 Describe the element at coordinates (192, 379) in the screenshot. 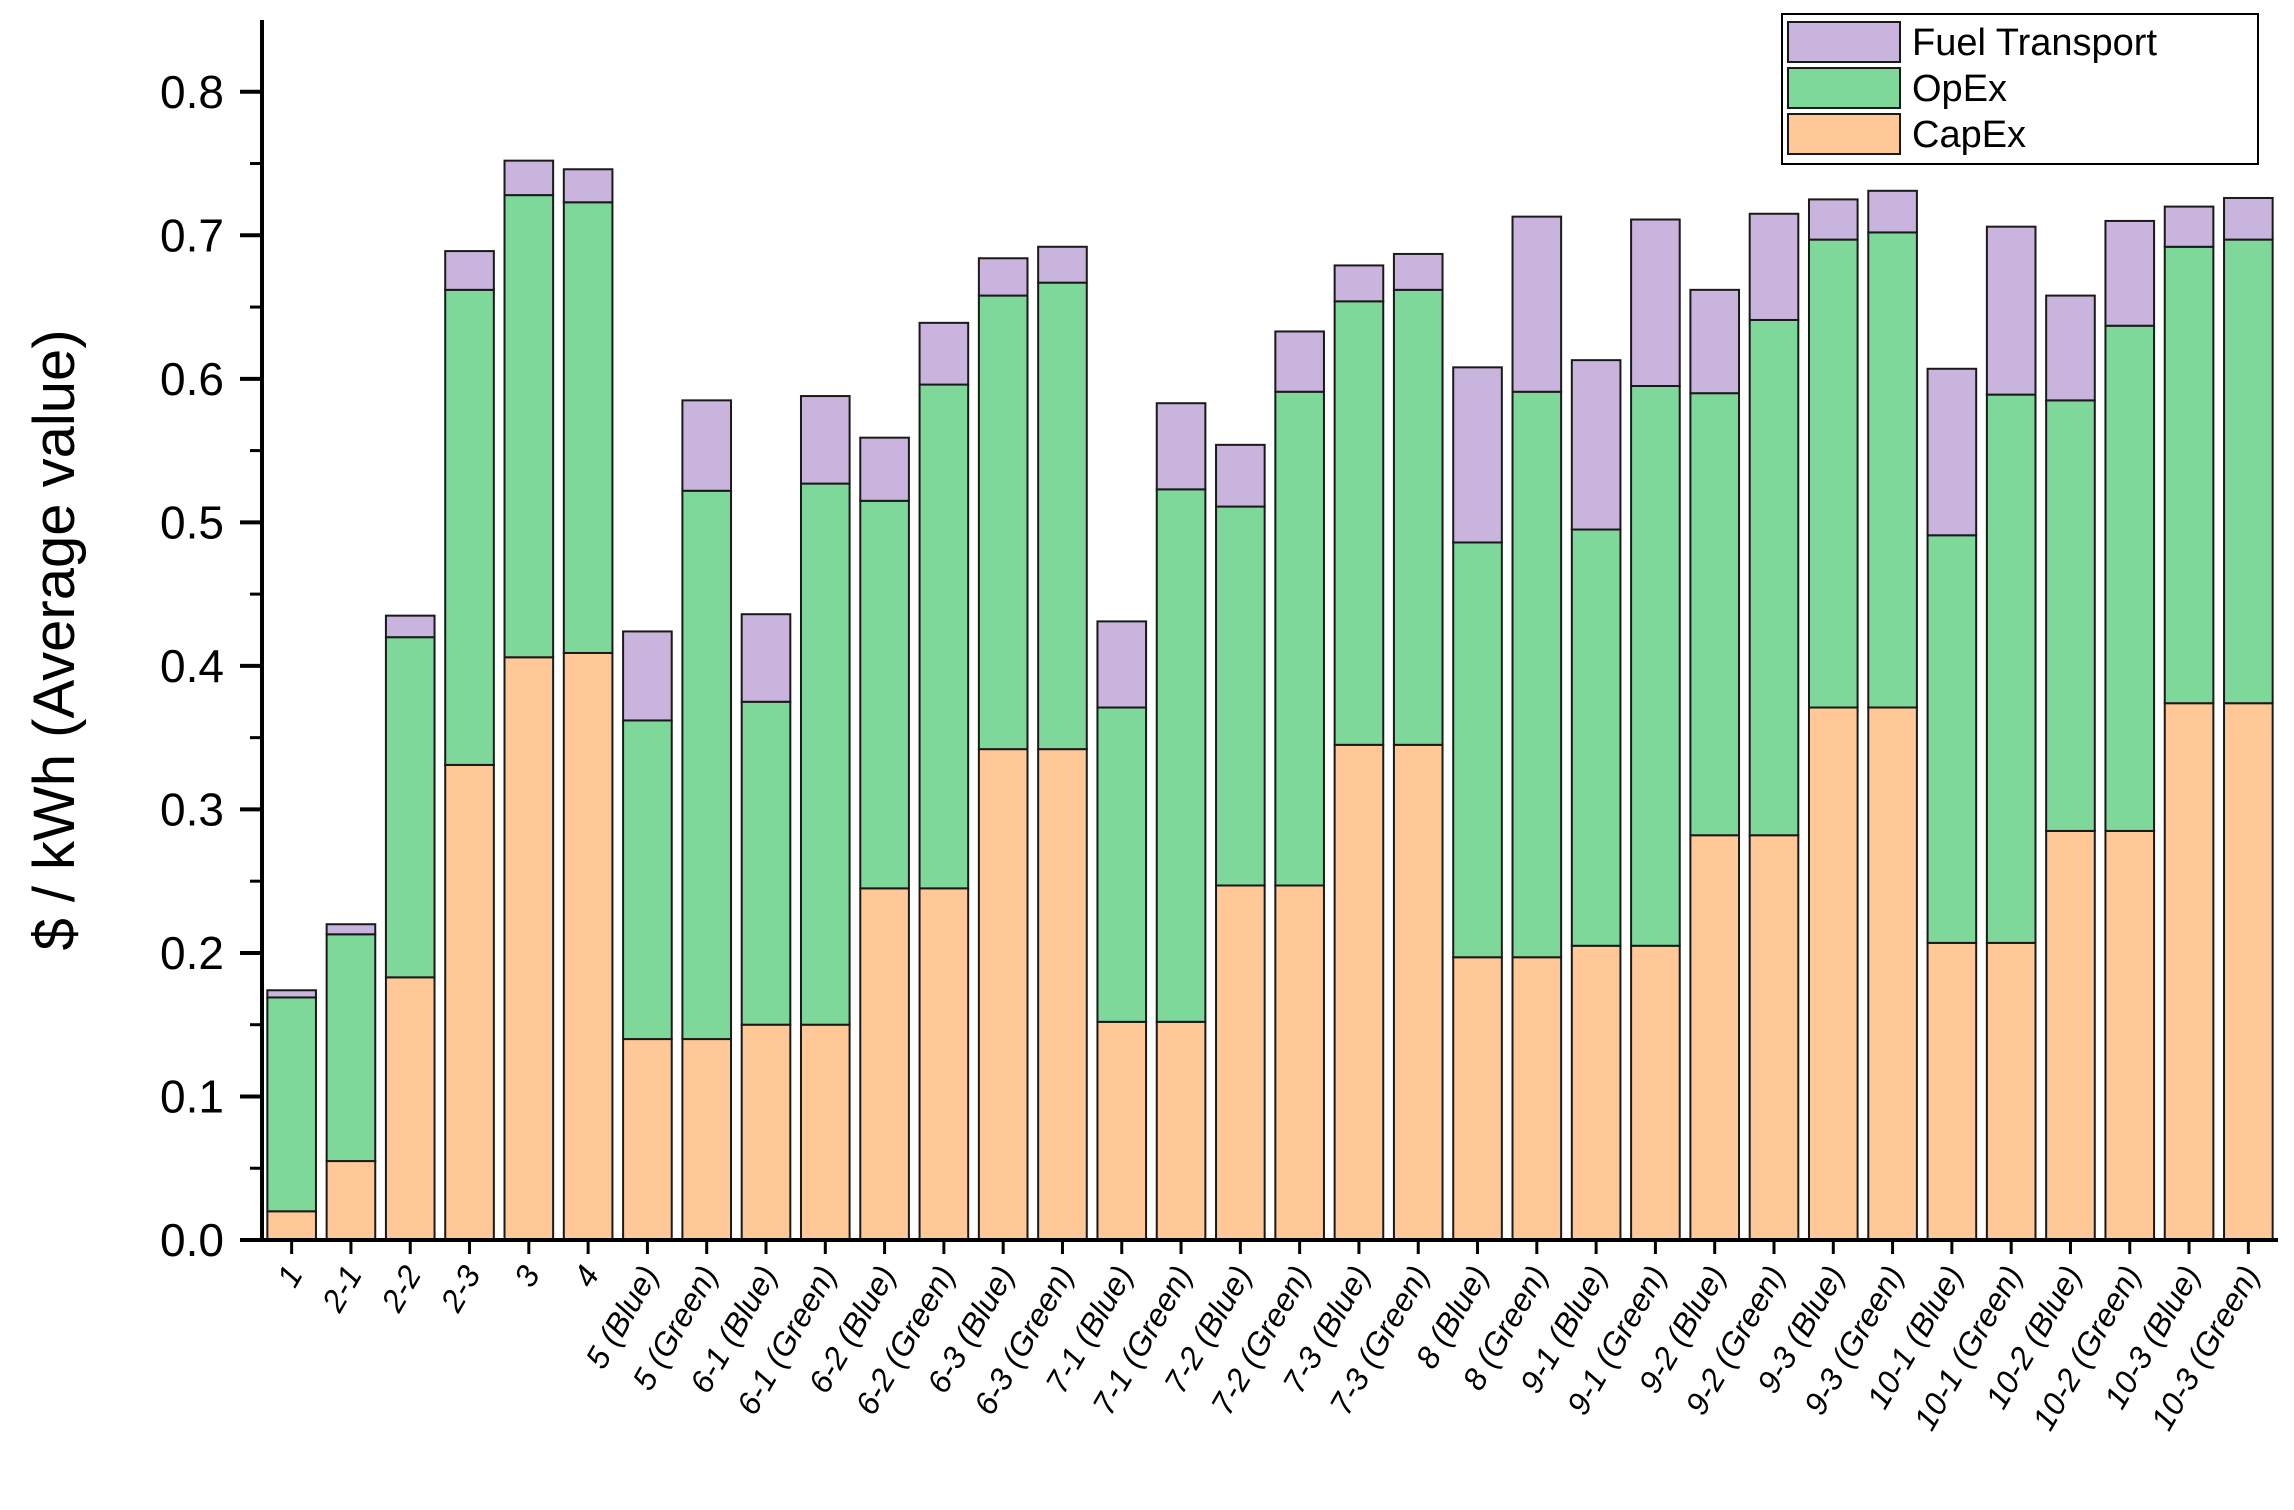

I see `y-tick-label: 0.6` at that location.